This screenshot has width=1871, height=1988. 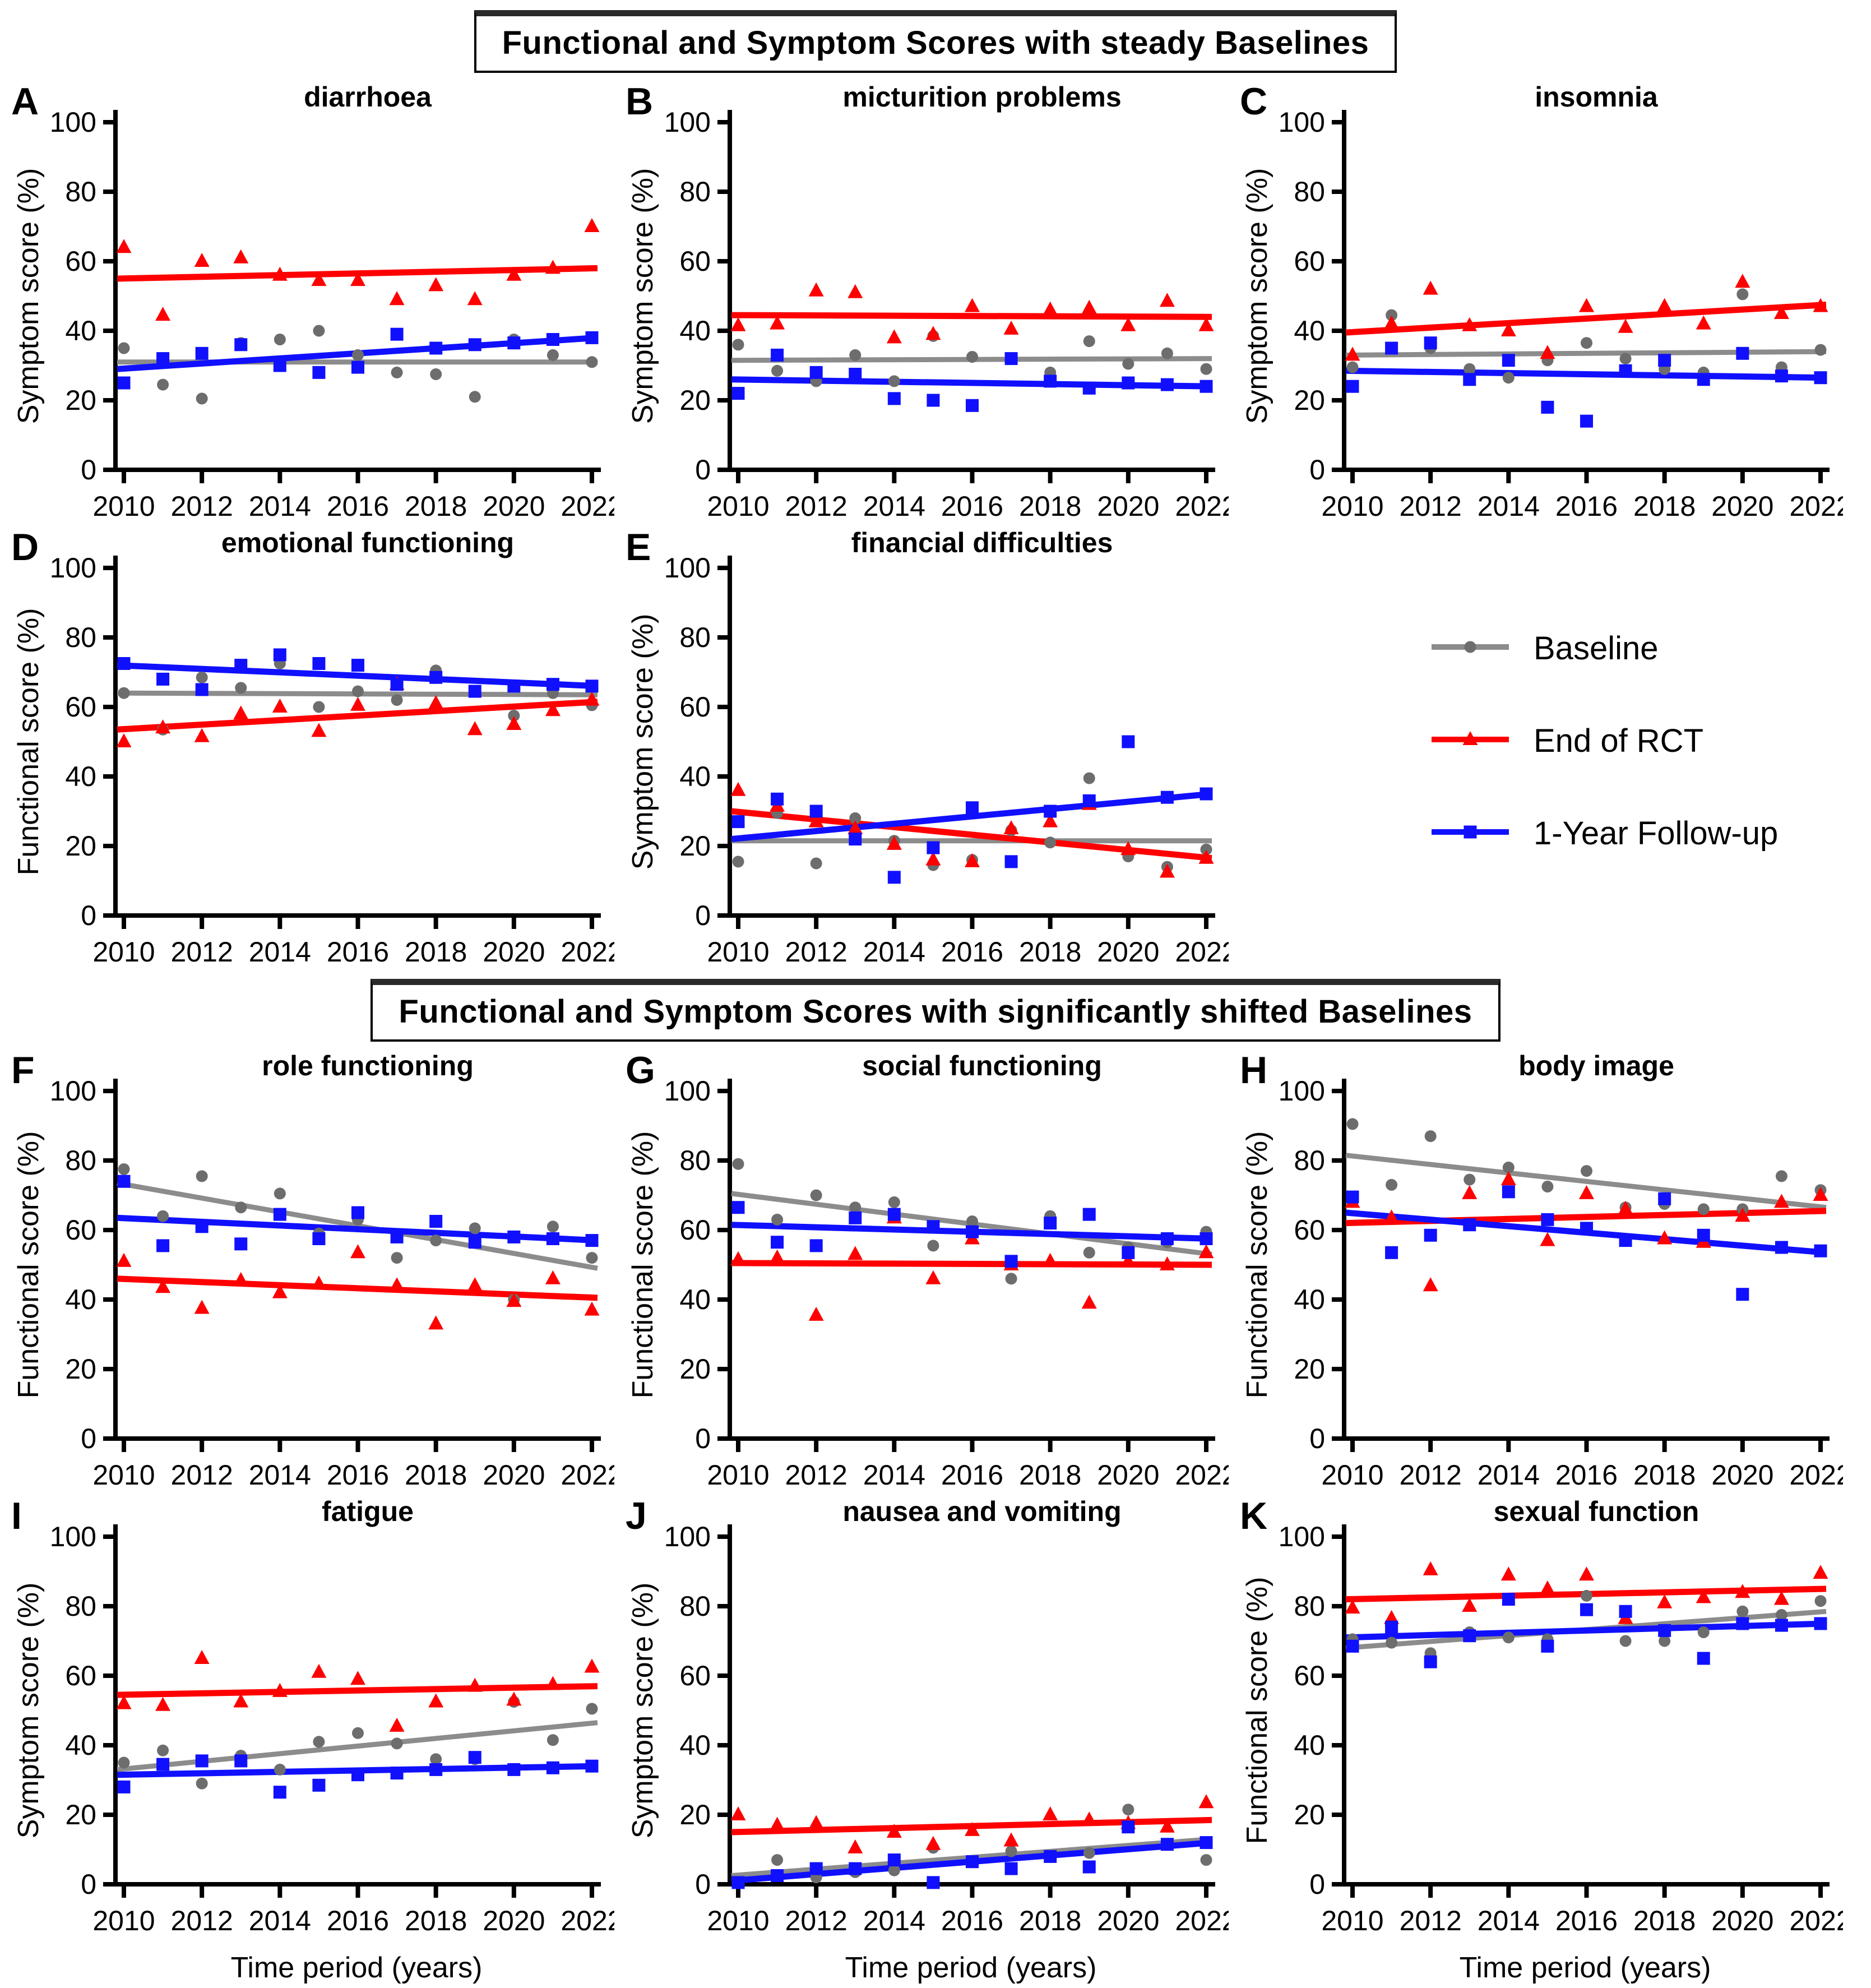 What do you see at coordinates (695, 330) in the screenshot?
I see `svg-text: 40` at bounding box center [695, 330].